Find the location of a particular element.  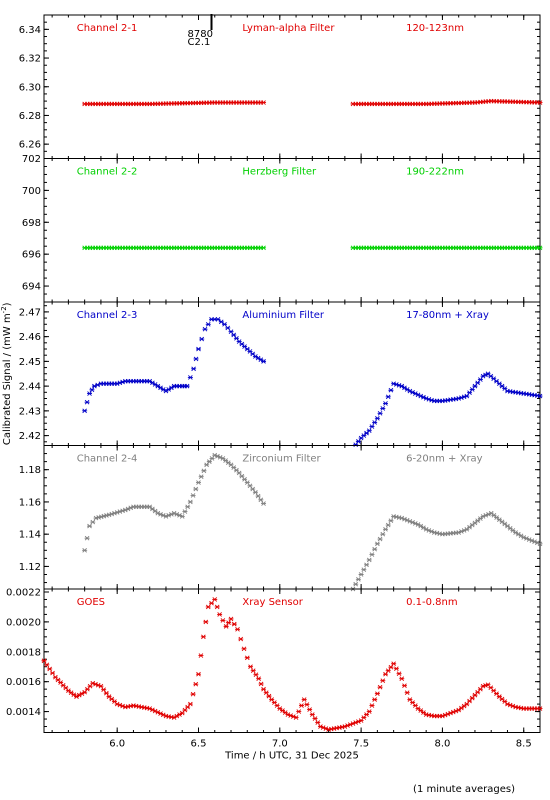

y-tick-label: 1.18 is located at coordinates (30, 470).